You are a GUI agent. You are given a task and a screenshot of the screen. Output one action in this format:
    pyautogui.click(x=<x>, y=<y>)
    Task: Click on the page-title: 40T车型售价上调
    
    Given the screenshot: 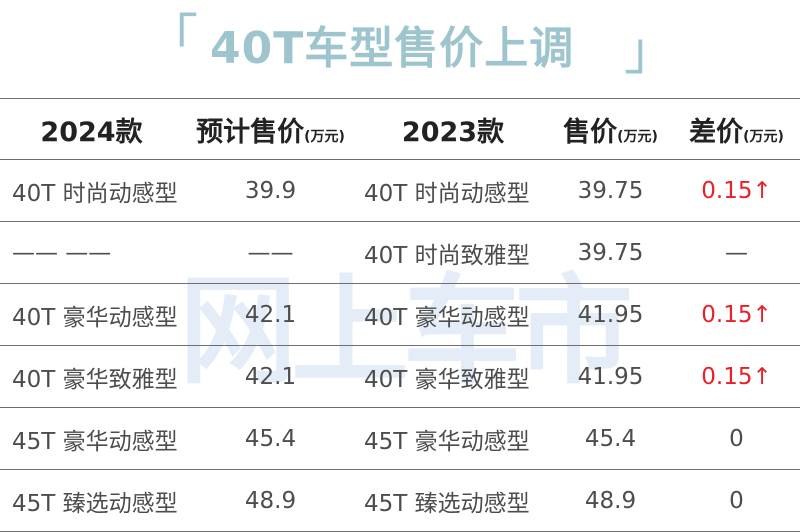 What is the action you would take?
    pyautogui.click(x=392, y=48)
    